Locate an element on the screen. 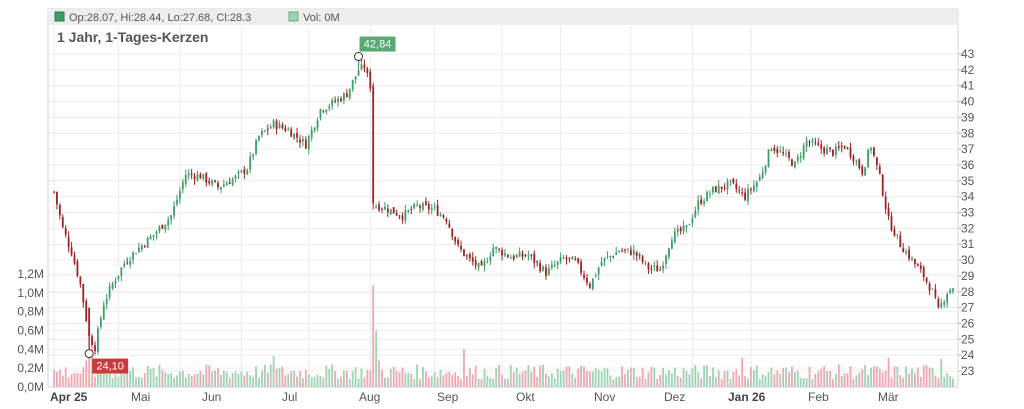 The width and height of the screenshot is (1024, 409). price-tick-label: 27 is located at coordinates (968, 308).